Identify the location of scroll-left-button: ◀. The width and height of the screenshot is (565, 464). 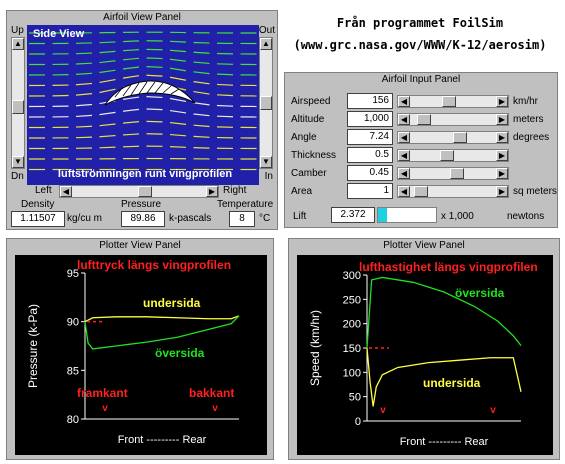
(66, 191).